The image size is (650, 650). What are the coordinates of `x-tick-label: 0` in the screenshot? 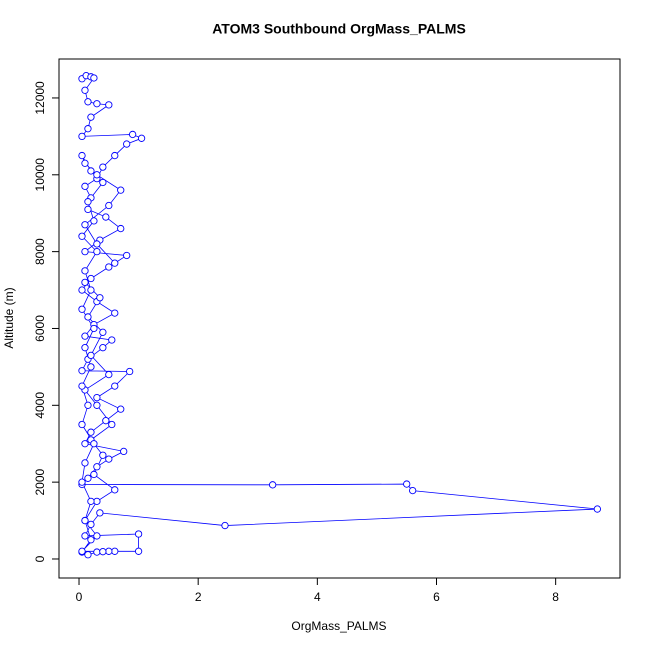 It's located at (79, 597).